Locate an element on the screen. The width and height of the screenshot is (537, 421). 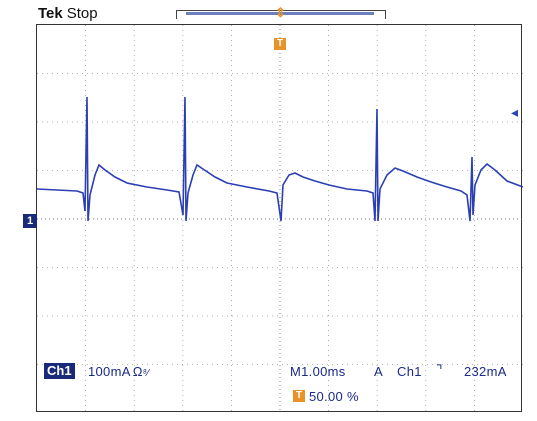
acquire-mode: A is located at coordinates (378, 371).